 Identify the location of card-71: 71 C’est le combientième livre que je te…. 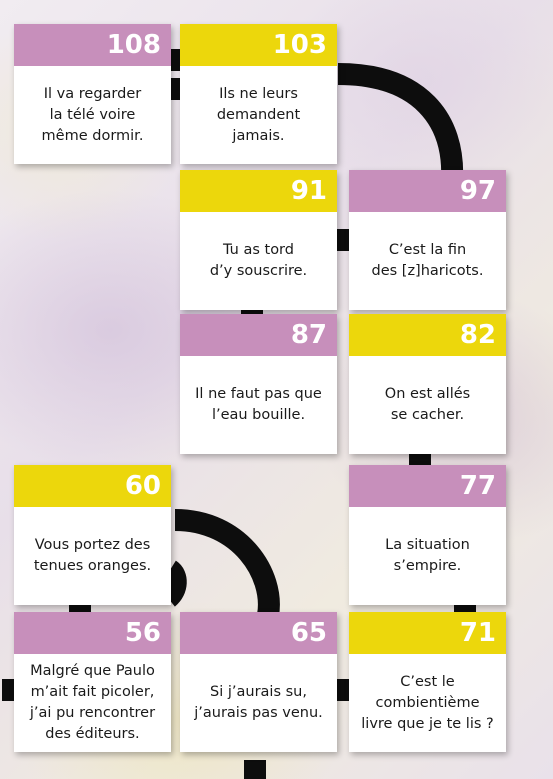
(427, 682).